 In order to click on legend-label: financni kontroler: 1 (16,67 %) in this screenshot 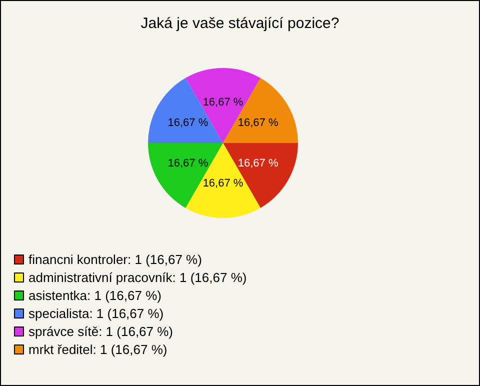, I will do `click(115, 259)`.